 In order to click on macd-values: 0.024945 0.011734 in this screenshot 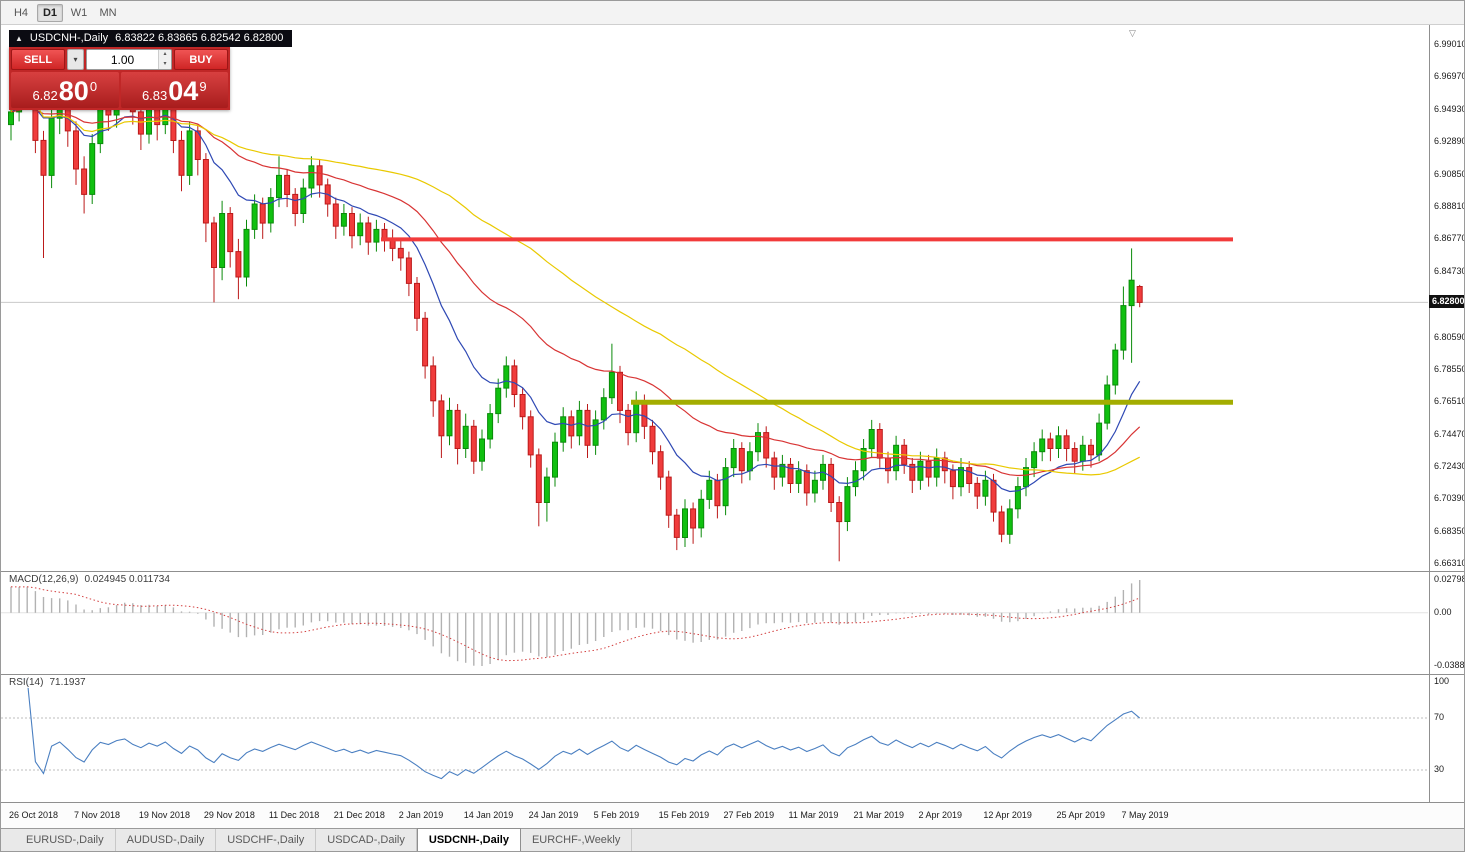, I will do `click(127, 579)`.